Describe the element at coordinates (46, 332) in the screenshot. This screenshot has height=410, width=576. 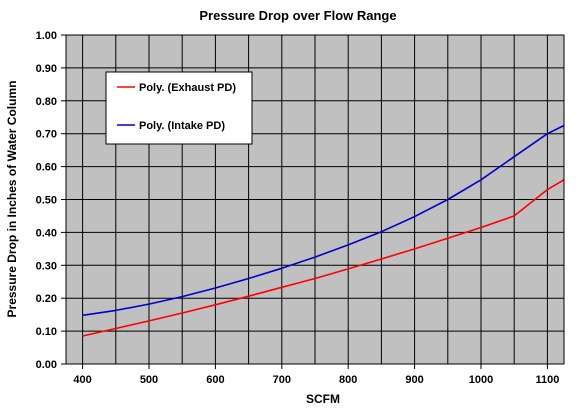
I see `y-tick-label: 0.10` at that location.